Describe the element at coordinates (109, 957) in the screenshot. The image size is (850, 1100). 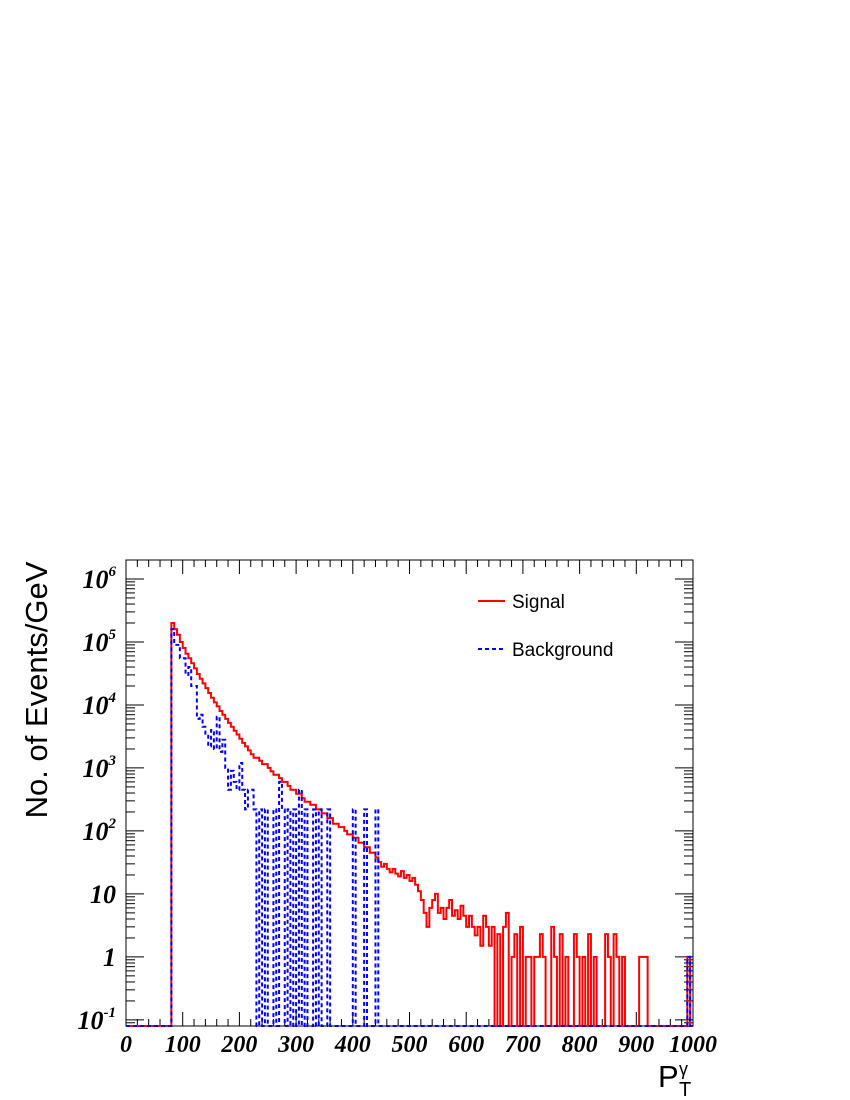
I see `y-tick-label: 1` at that location.